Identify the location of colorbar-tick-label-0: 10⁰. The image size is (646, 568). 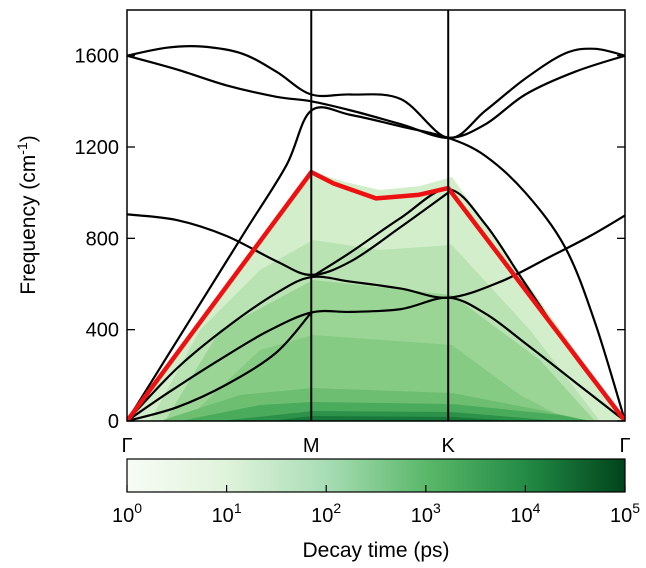
(127, 513).